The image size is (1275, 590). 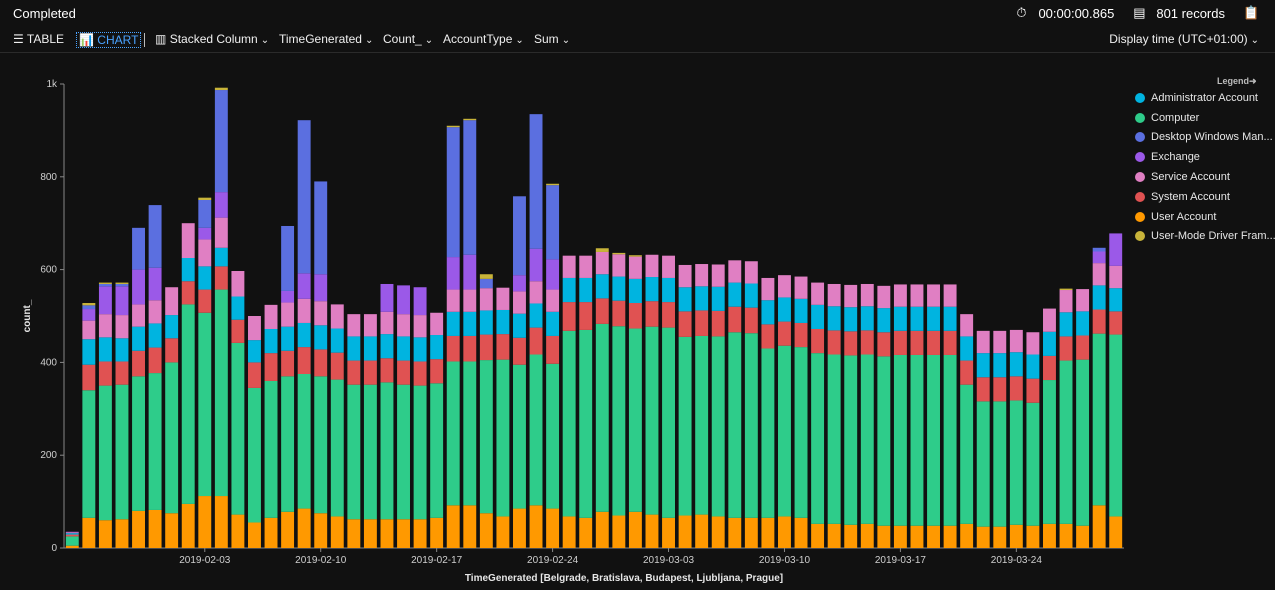 I want to click on legend-item: Service Account, so click(x=1205, y=177).